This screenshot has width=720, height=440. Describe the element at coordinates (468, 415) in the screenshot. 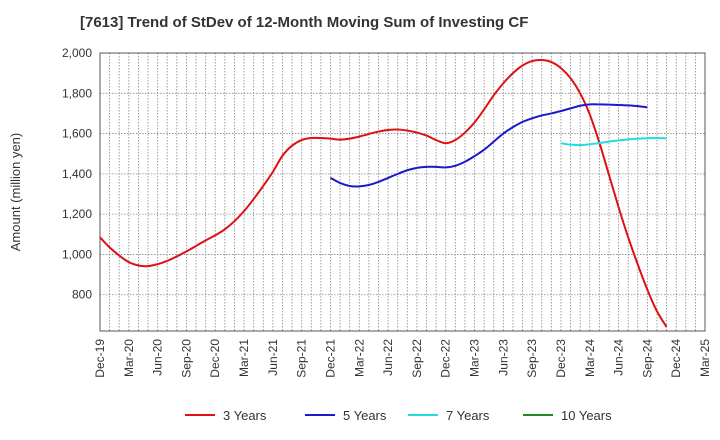

I see `legend-label: 7 Years` at that location.